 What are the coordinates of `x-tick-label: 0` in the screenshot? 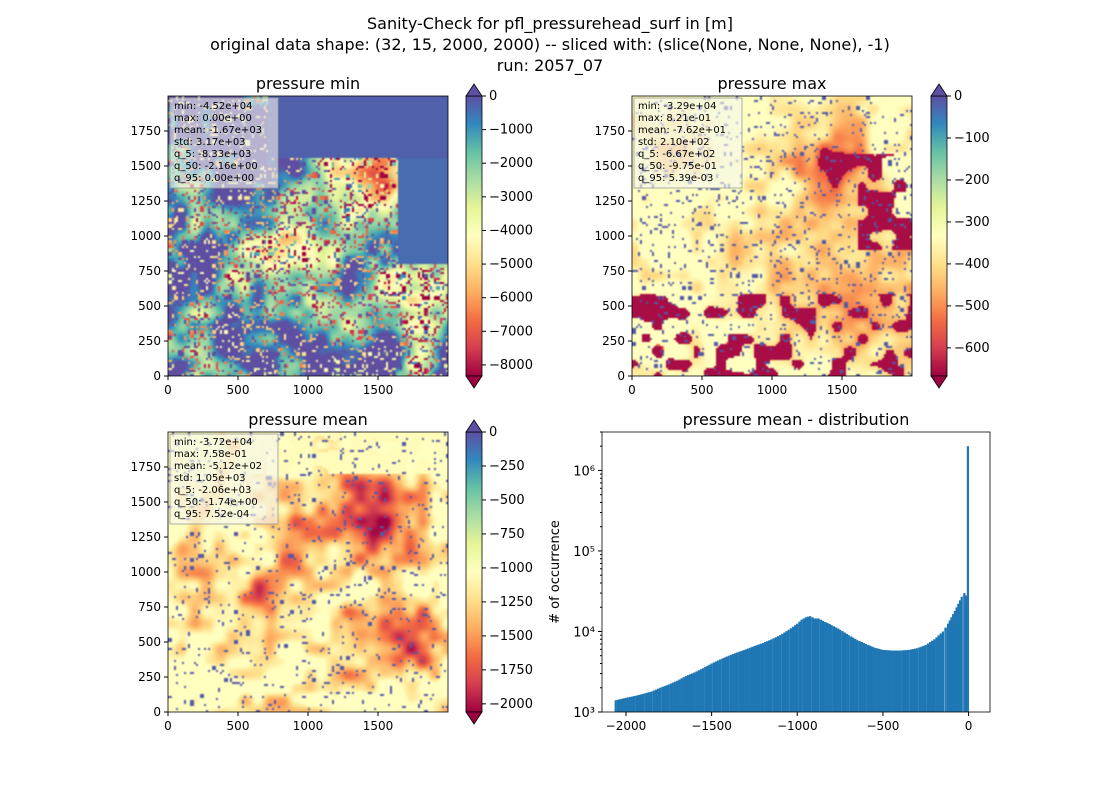 It's located at (969, 726).